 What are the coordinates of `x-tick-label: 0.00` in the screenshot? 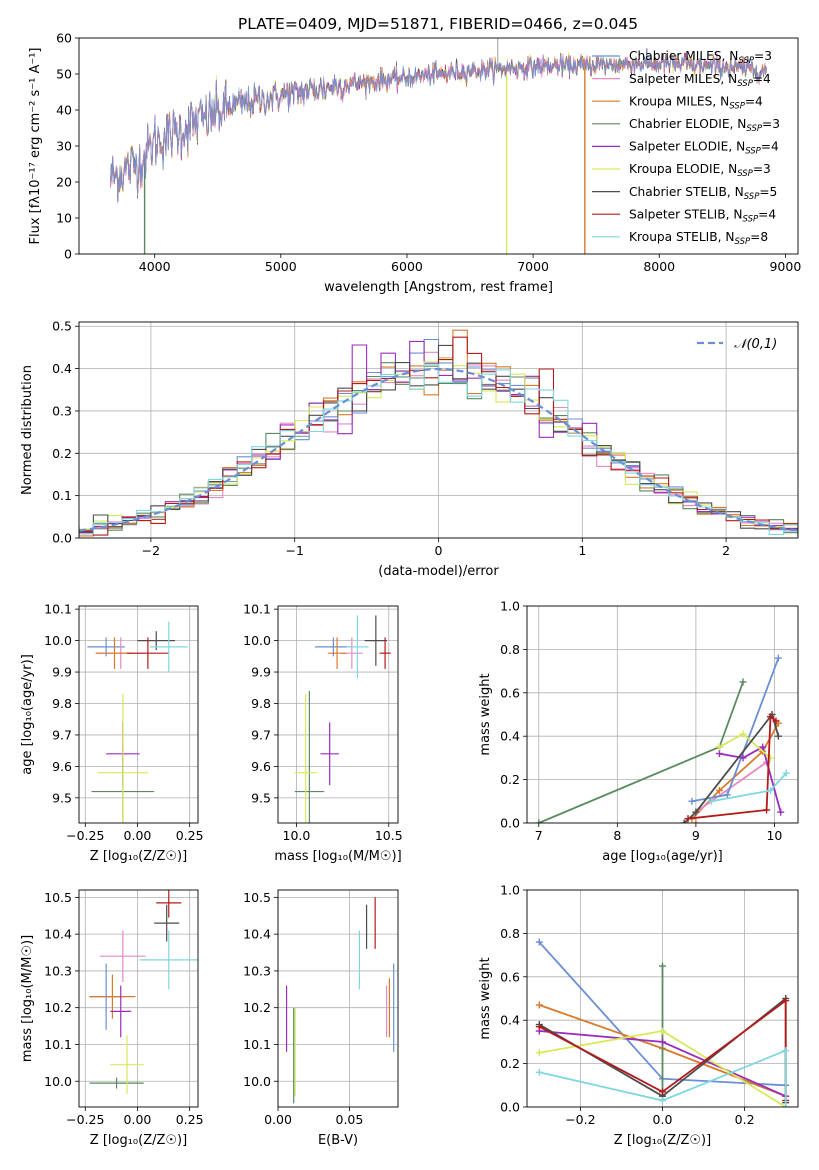 It's located at (278, 1119).